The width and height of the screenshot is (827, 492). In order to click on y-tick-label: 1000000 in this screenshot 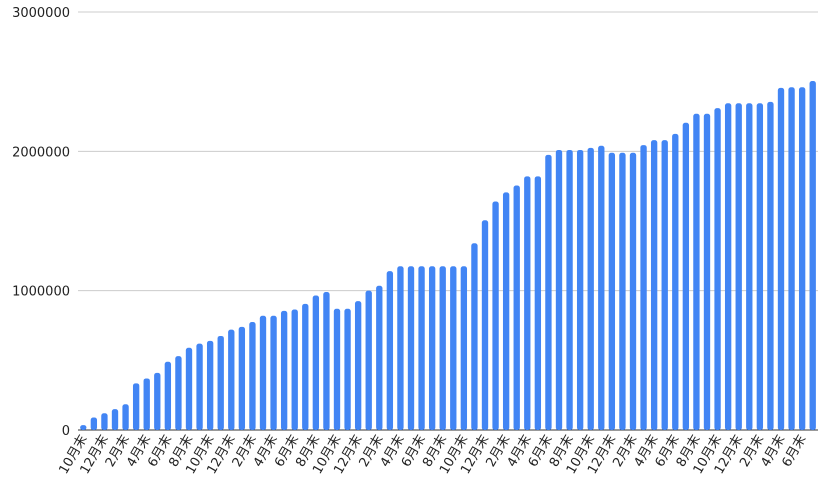, I will do `click(41, 292)`.